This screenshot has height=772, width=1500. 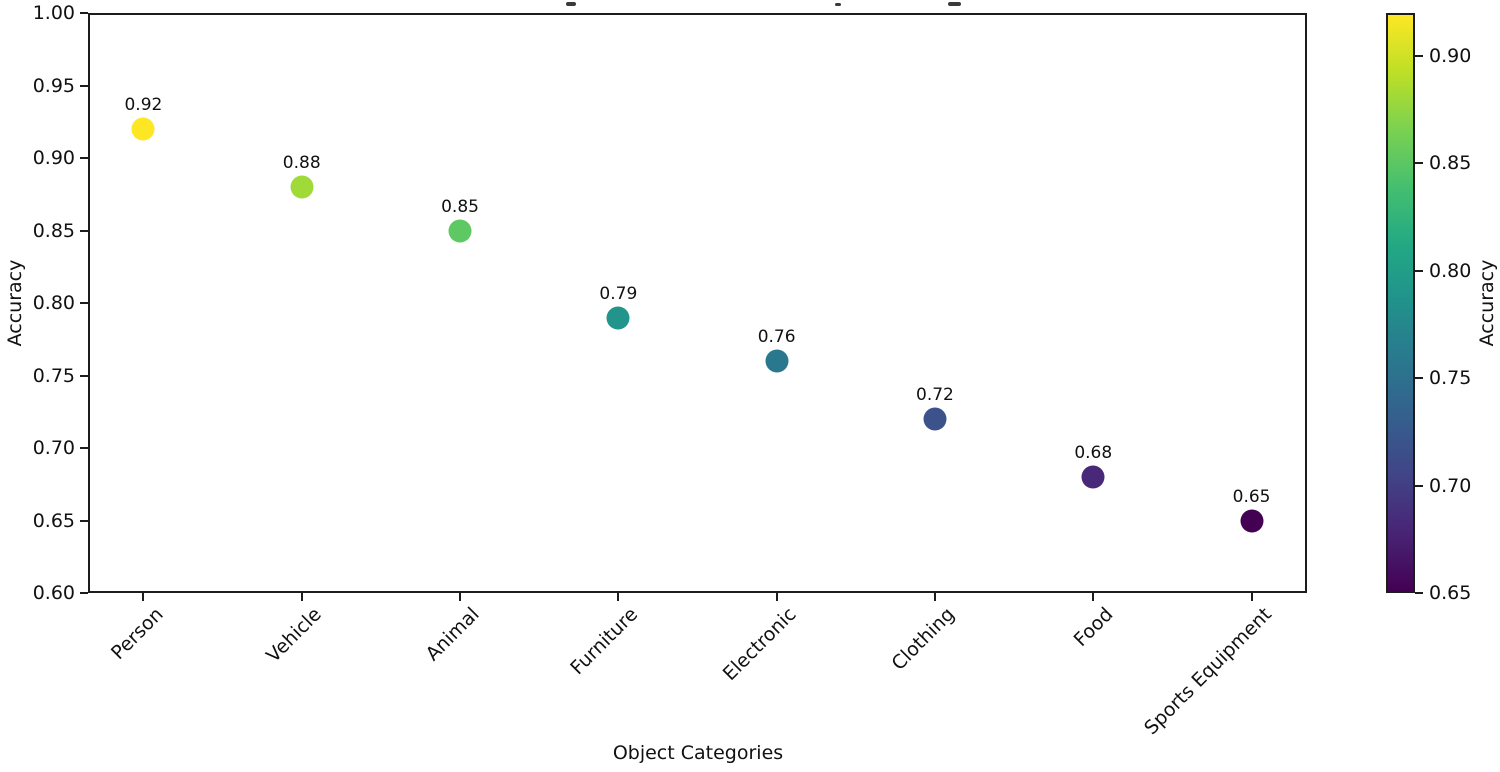 I want to click on y-tick-label: 0.65, so click(x=53, y=520).